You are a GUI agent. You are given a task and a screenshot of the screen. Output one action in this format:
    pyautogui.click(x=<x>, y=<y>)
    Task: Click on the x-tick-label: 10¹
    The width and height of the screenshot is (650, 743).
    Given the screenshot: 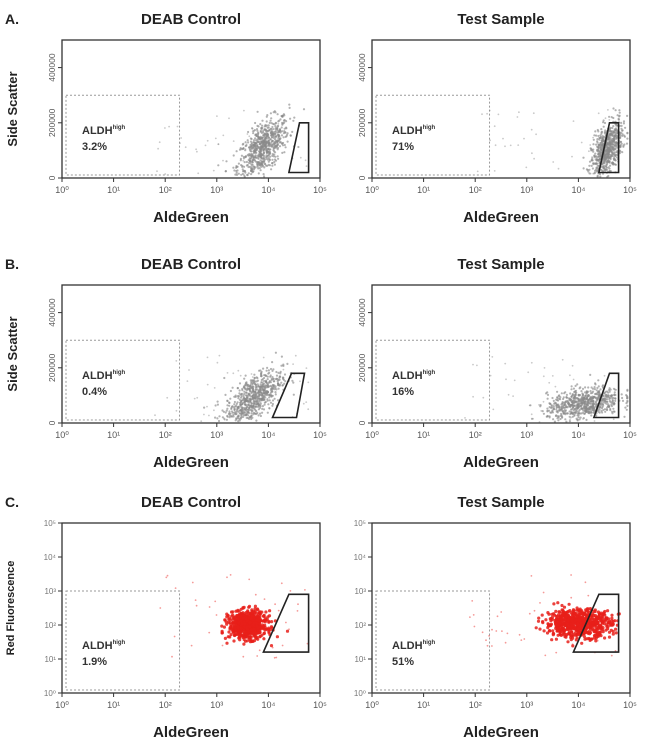 What is the action you would take?
    pyautogui.click(x=423, y=190)
    